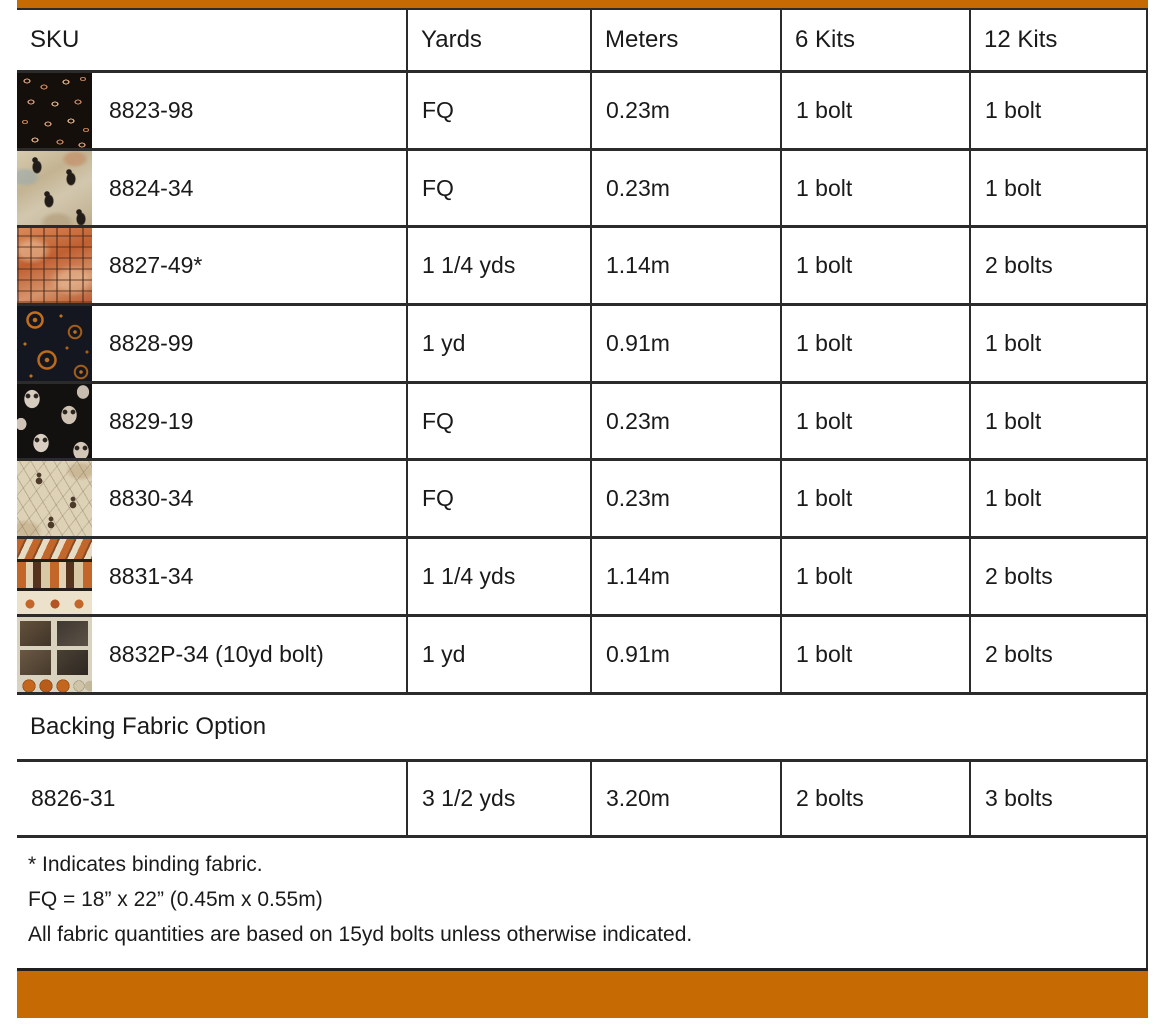 The image size is (1158, 1036). I want to click on backing-section-title: Backing Fabric Option, so click(581, 728).